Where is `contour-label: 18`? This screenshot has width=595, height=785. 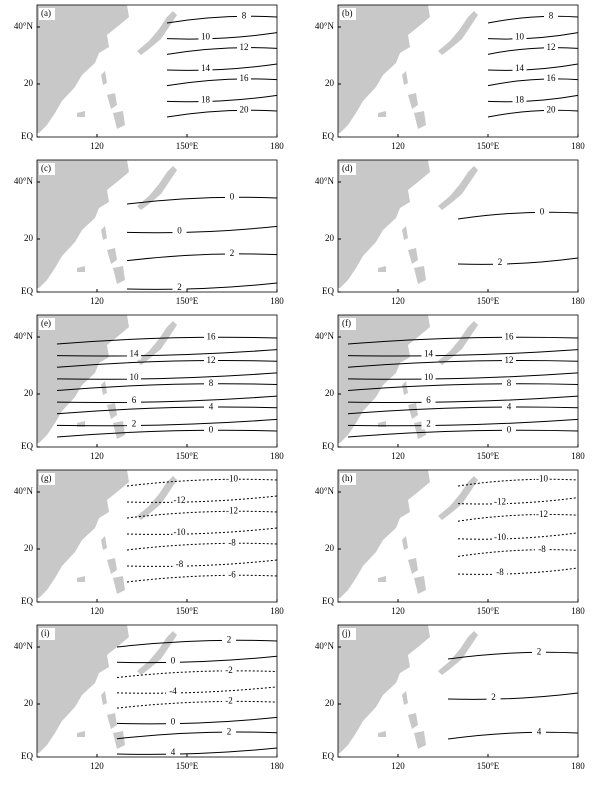
contour-label: 18 is located at coordinates (206, 99).